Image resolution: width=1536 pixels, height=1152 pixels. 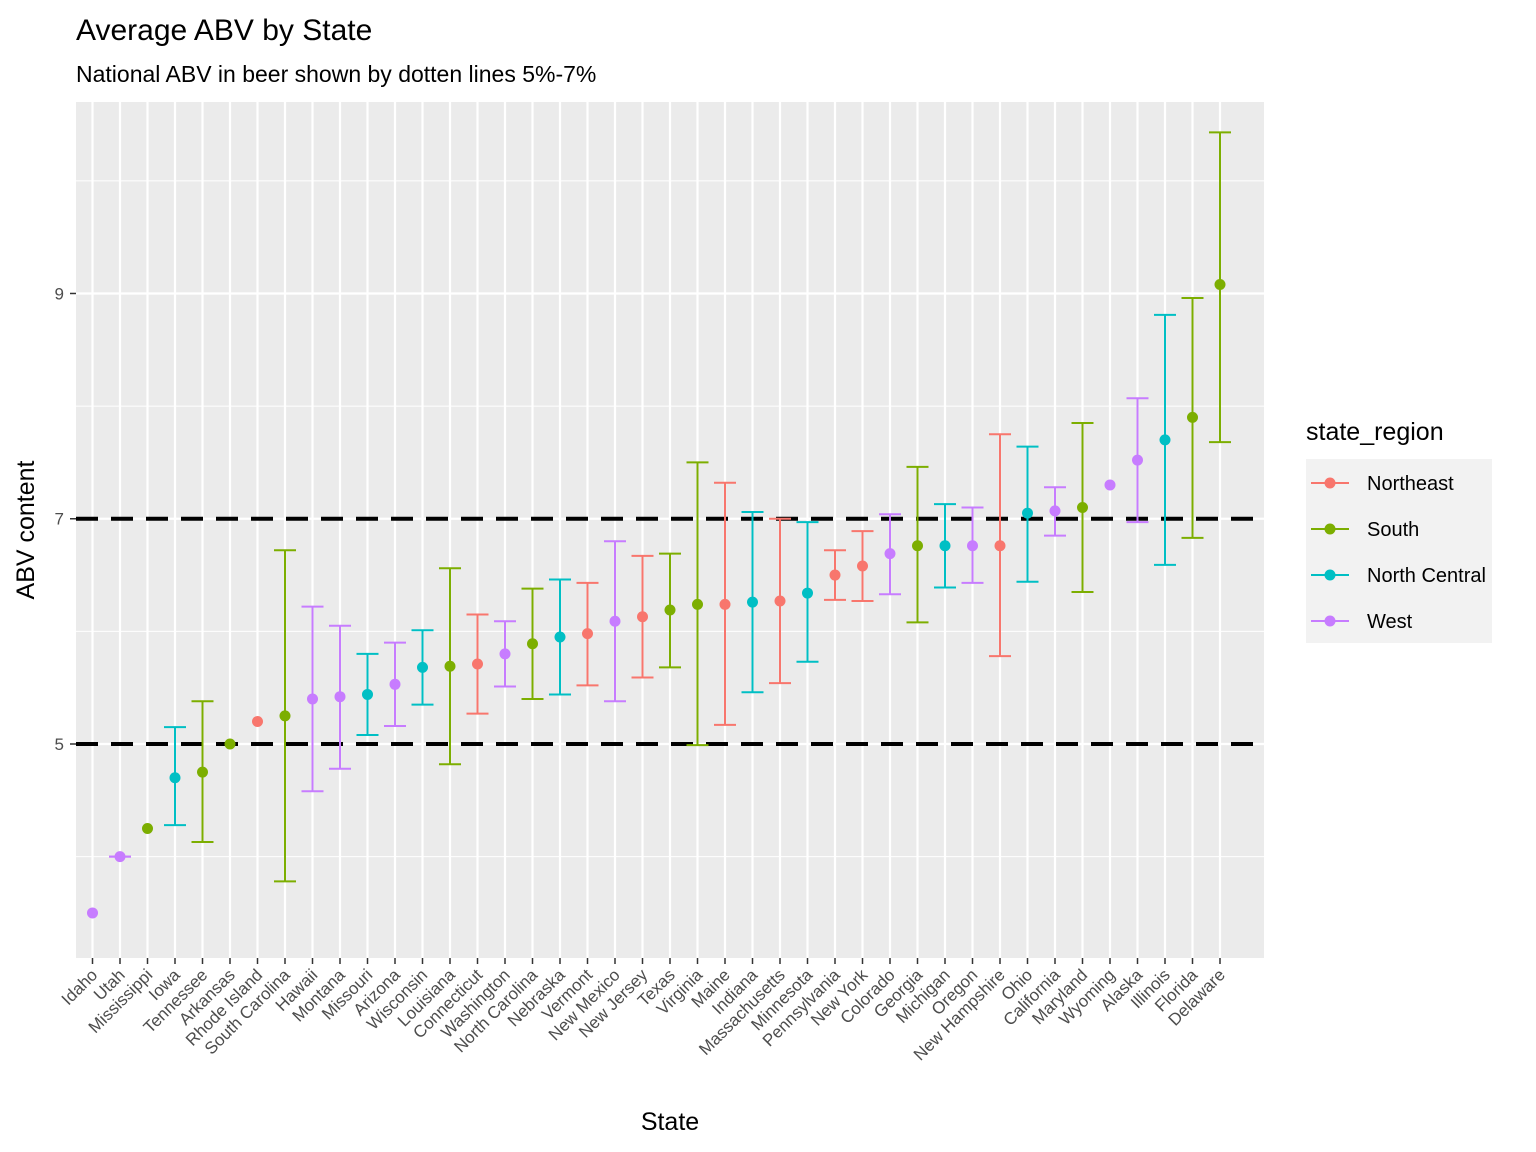 What do you see at coordinates (59, 293) in the screenshot?
I see `y-tick-label: 9` at bounding box center [59, 293].